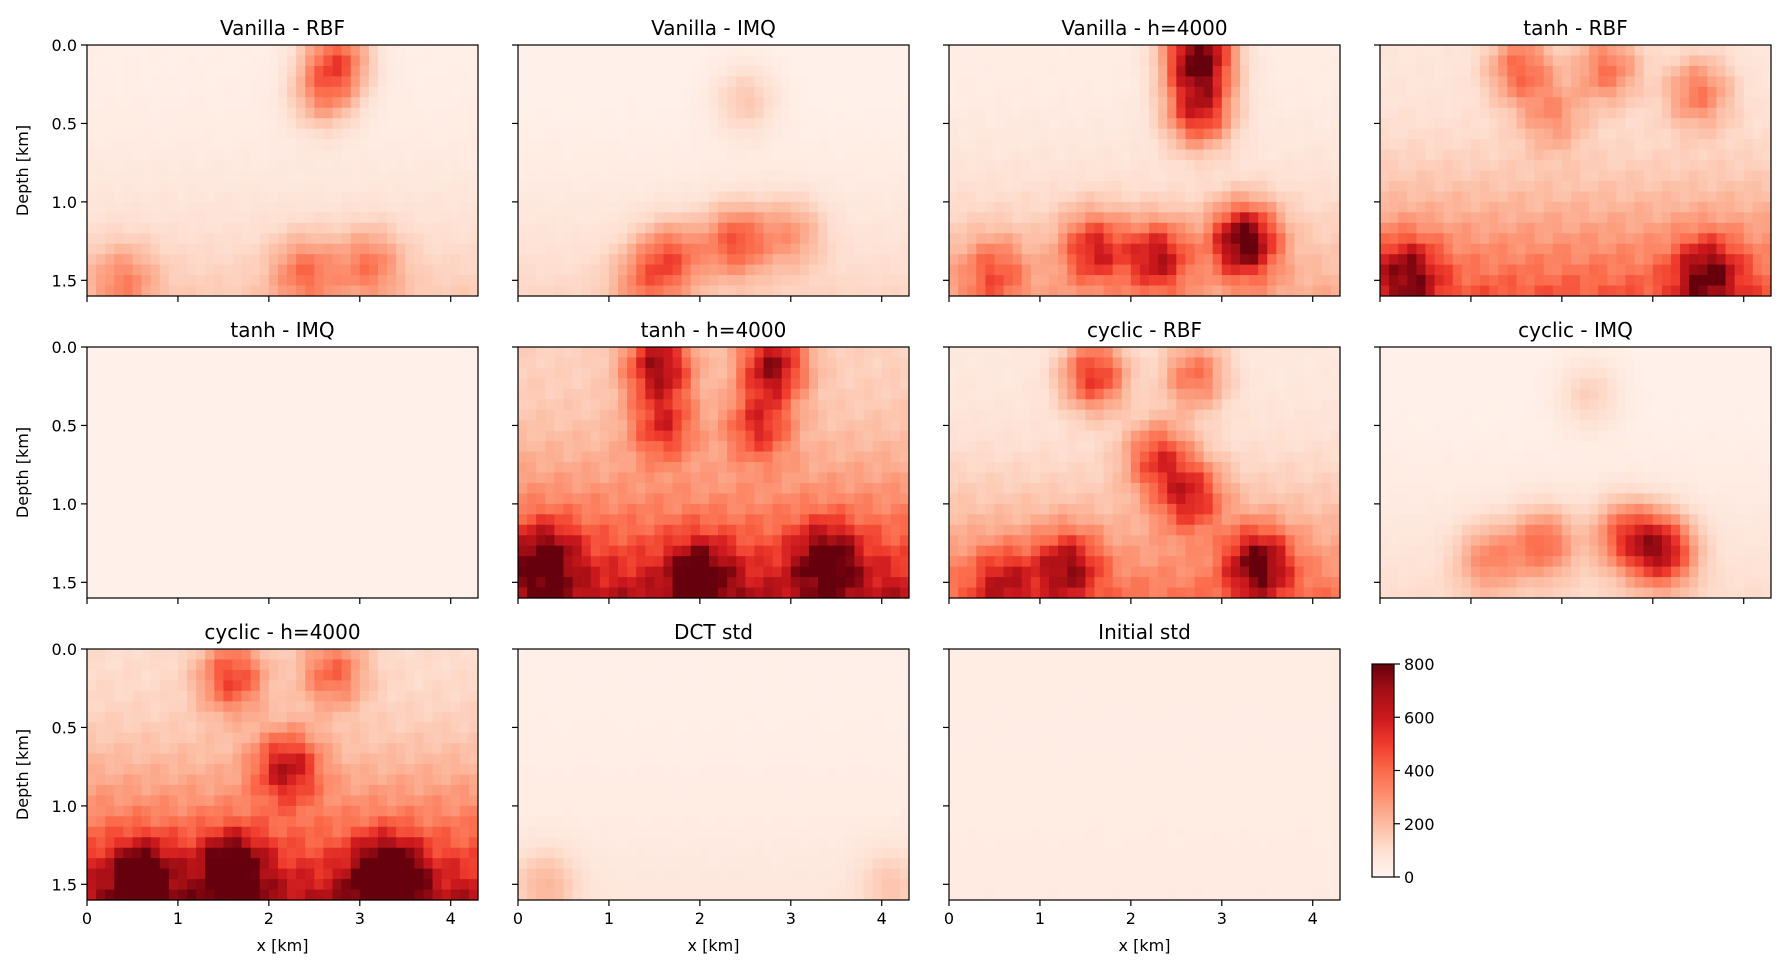 The height and width of the screenshot is (973, 1781). What do you see at coordinates (283, 171) in the screenshot?
I see `heatmap-cells` at bounding box center [283, 171].